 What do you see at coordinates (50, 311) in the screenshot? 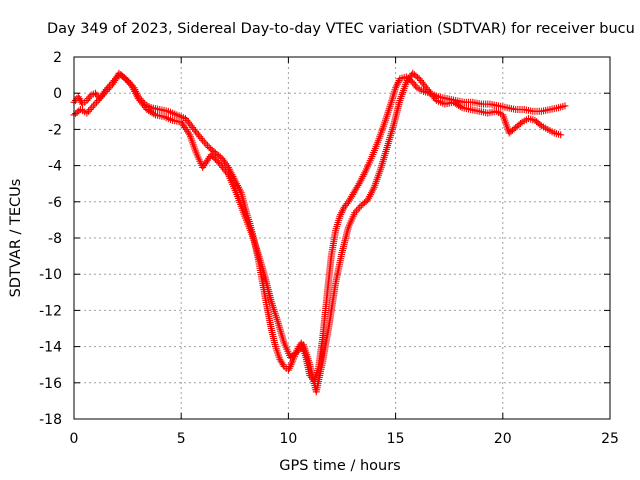
I see `y-tick-label: -12` at bounding box center [50, 311].